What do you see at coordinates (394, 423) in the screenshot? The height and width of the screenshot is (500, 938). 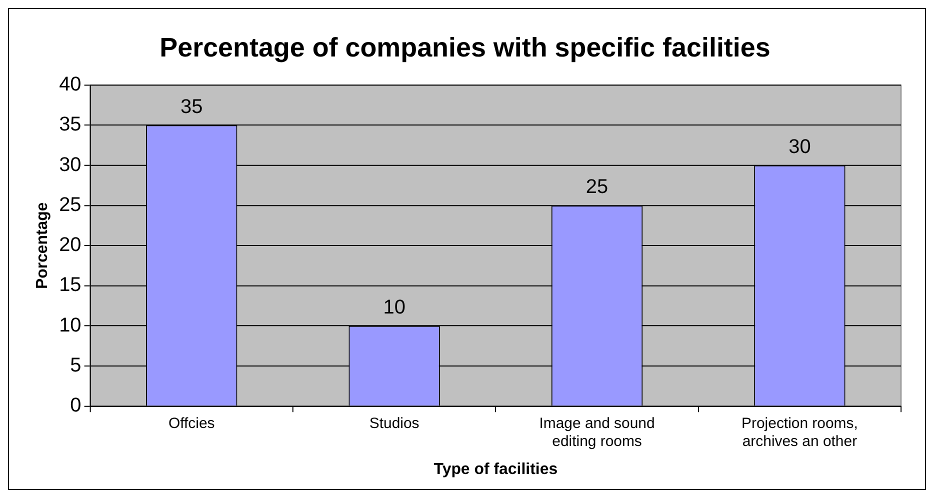 I see `x-tick-label: Studios` at bounding box center [394, 423].